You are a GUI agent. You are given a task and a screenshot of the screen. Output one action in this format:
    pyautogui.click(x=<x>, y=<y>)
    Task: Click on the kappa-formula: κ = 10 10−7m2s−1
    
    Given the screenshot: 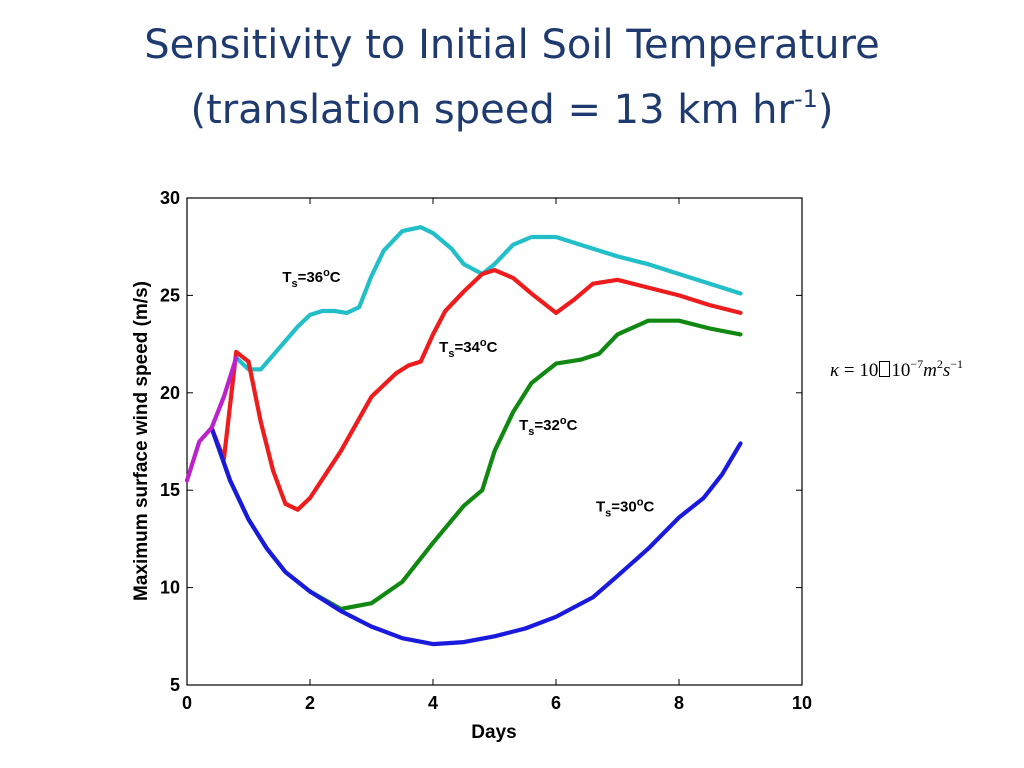 What is the action you would take?
    pyautogui.click(x=896, y=369)
    